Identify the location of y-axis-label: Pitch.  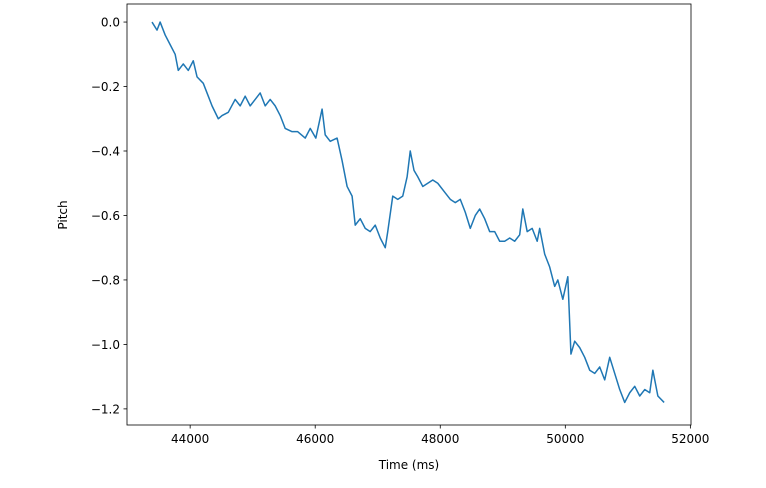
(63, 214).